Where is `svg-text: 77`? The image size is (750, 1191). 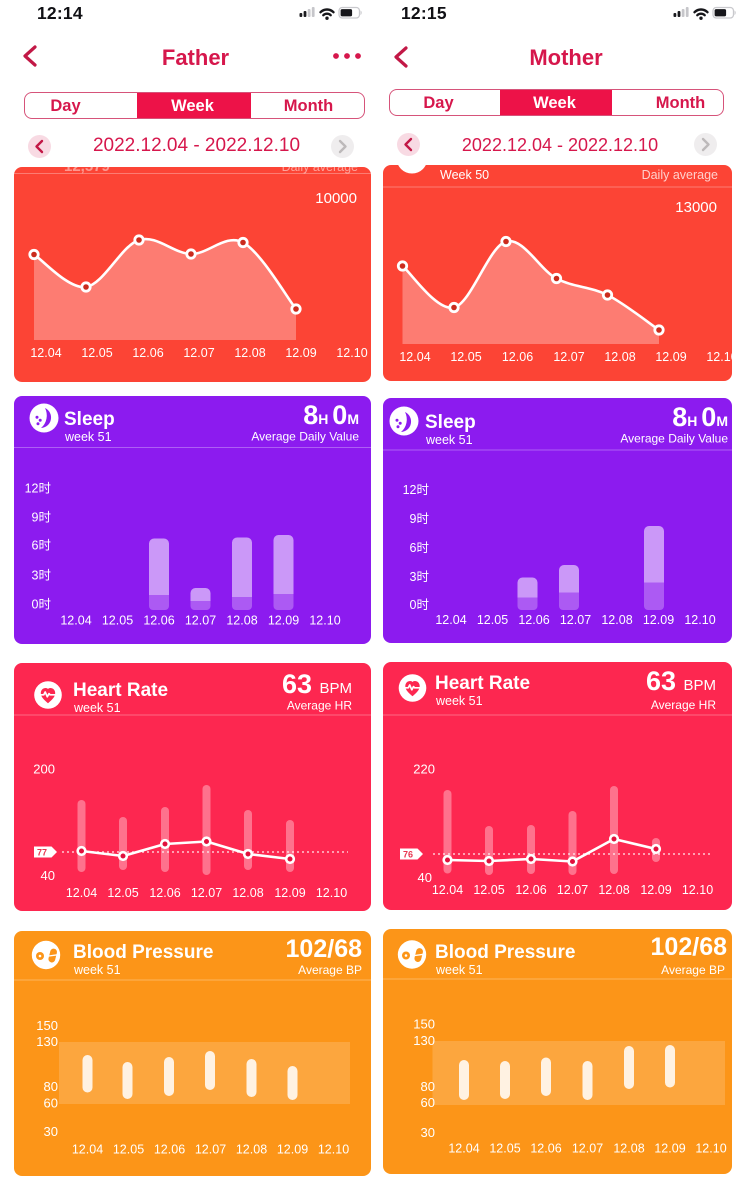 svg-text: 77 is located at coordinates (42, 853).